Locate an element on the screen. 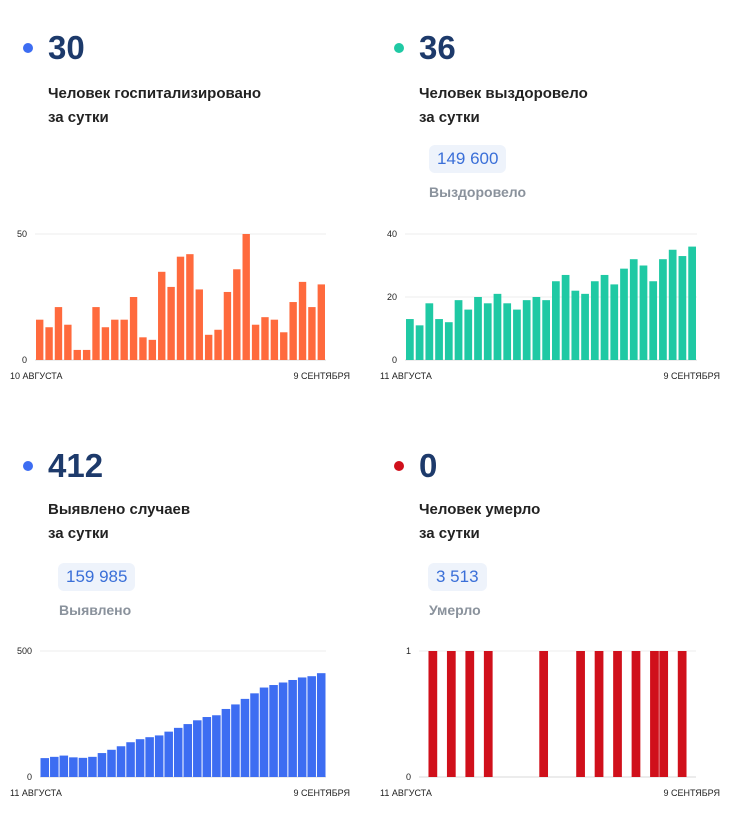 This screenshot has height=831, width=750. recovered-total: 149 600 is located at coordinates (468, 159).